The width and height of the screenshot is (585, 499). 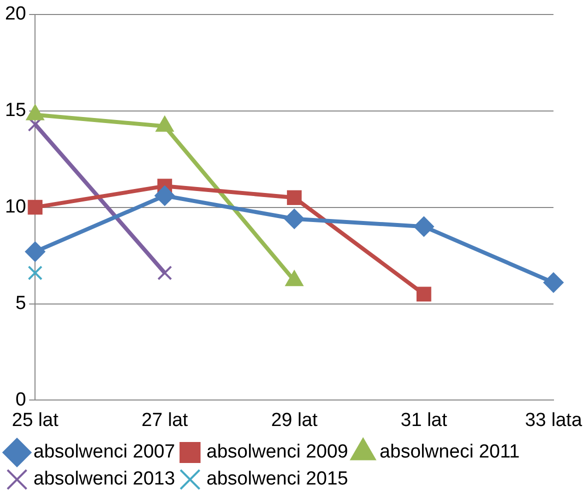 I want to click on y-tick-label: 0, so click(x=21, y=399).